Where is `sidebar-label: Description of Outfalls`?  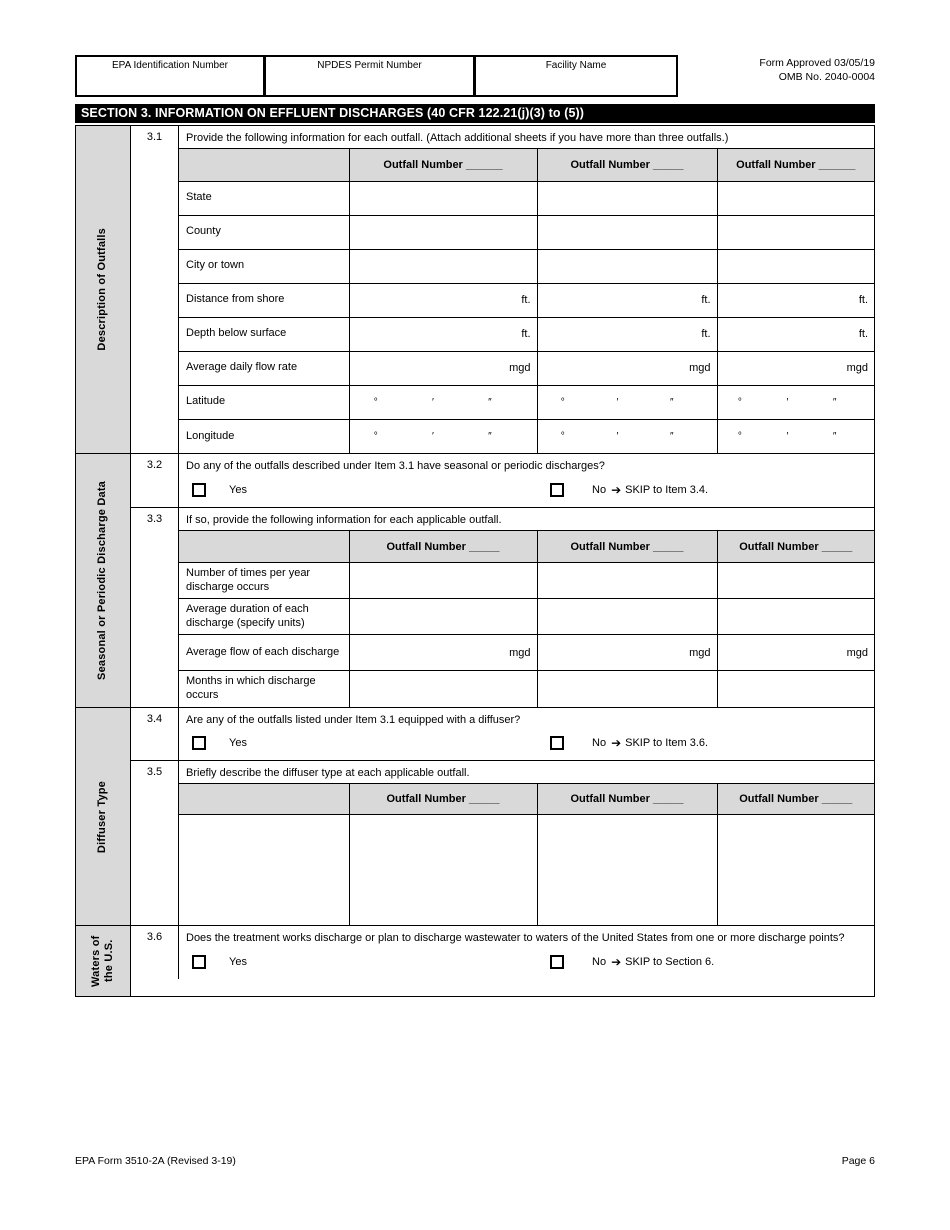
sidebar-label: Description of Outfalls is located at coordinates (102, 289).